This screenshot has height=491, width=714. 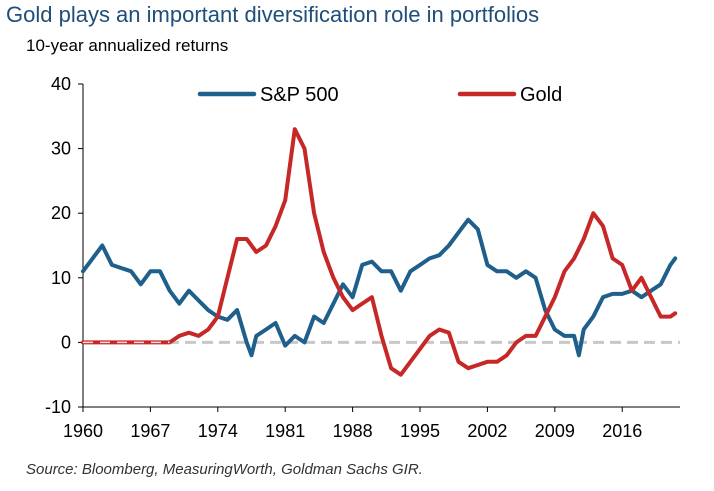 What do you see at coordinates (61, 149) in the screenshot?
I see `y-tick-label: 30` at bounding box center [61, 149].